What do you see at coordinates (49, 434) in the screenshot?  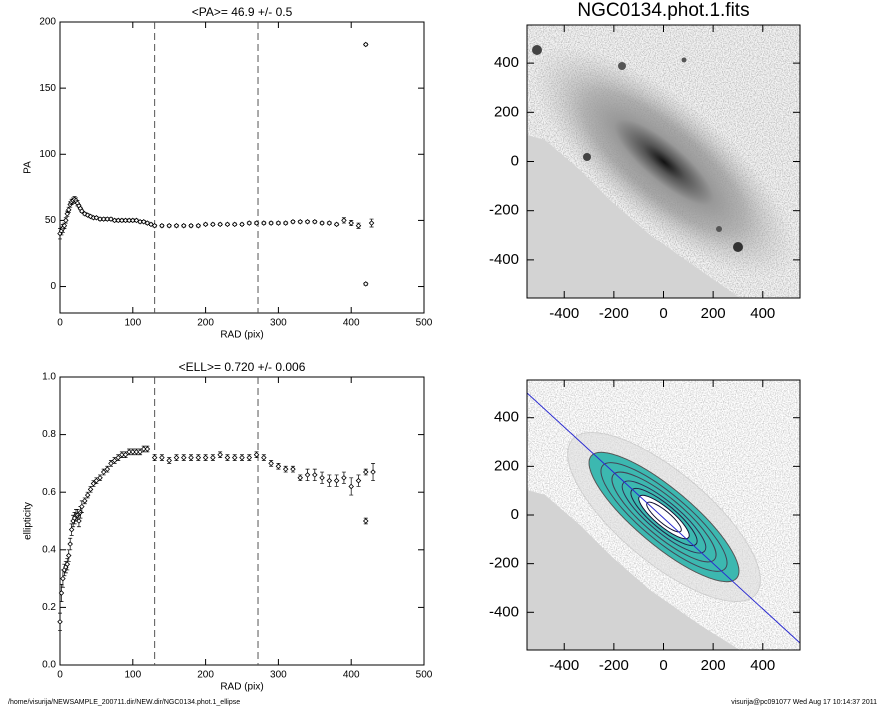 I see `y-tick-label: 0.8` at bounding box center [49, 434].